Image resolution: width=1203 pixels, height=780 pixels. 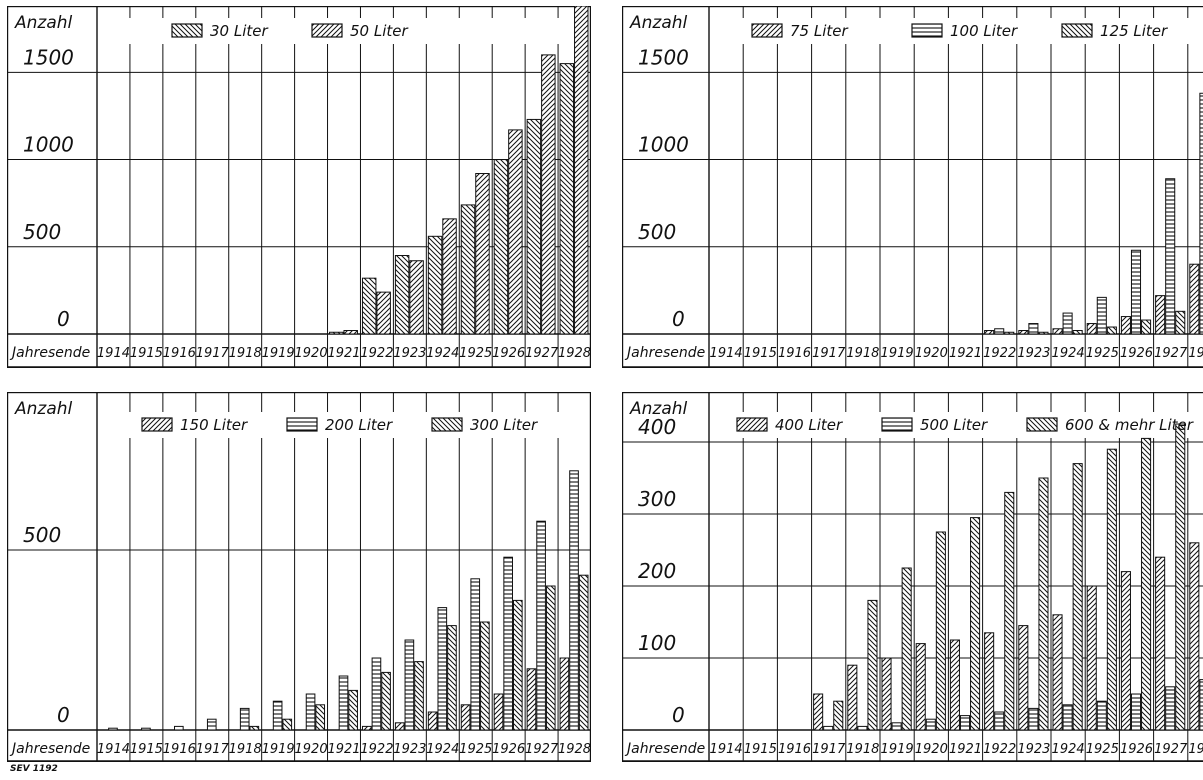 What do you see at coordinates (1160, 643) in the screenshot?
I see `bar-400-liter-1927` at bounding box center [1160, 643].